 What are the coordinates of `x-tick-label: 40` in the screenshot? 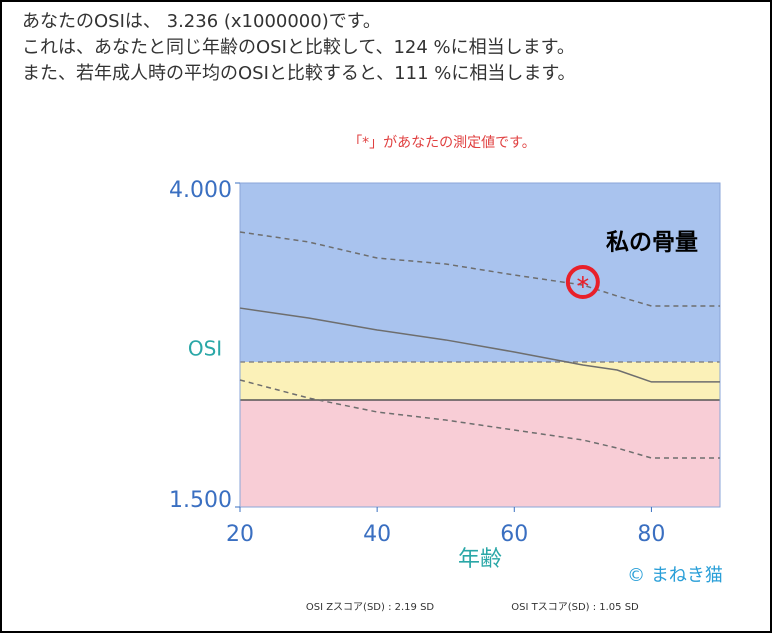 It's located at (377, 534).